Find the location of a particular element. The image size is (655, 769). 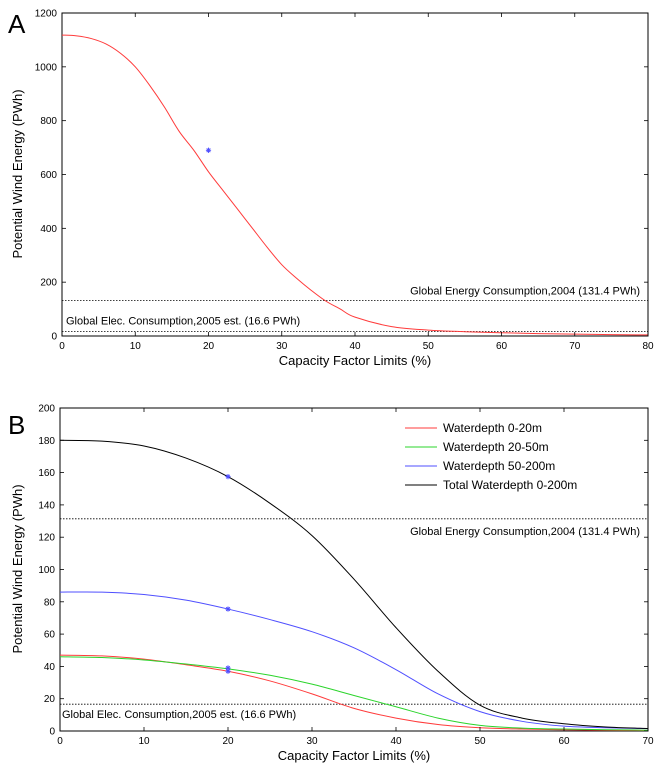

panel-a-x-tick-label: 20 is located at coordinates (209, 346).